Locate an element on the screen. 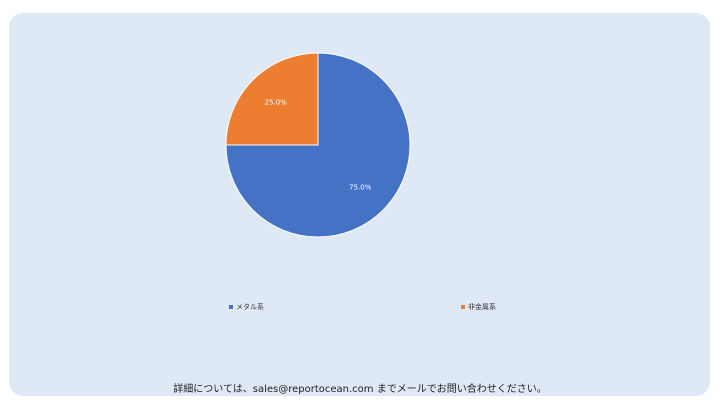 The height and width of the screenshot is (405, 720). legend-item-metal: メタル系 is located at coordinates (246, 307).